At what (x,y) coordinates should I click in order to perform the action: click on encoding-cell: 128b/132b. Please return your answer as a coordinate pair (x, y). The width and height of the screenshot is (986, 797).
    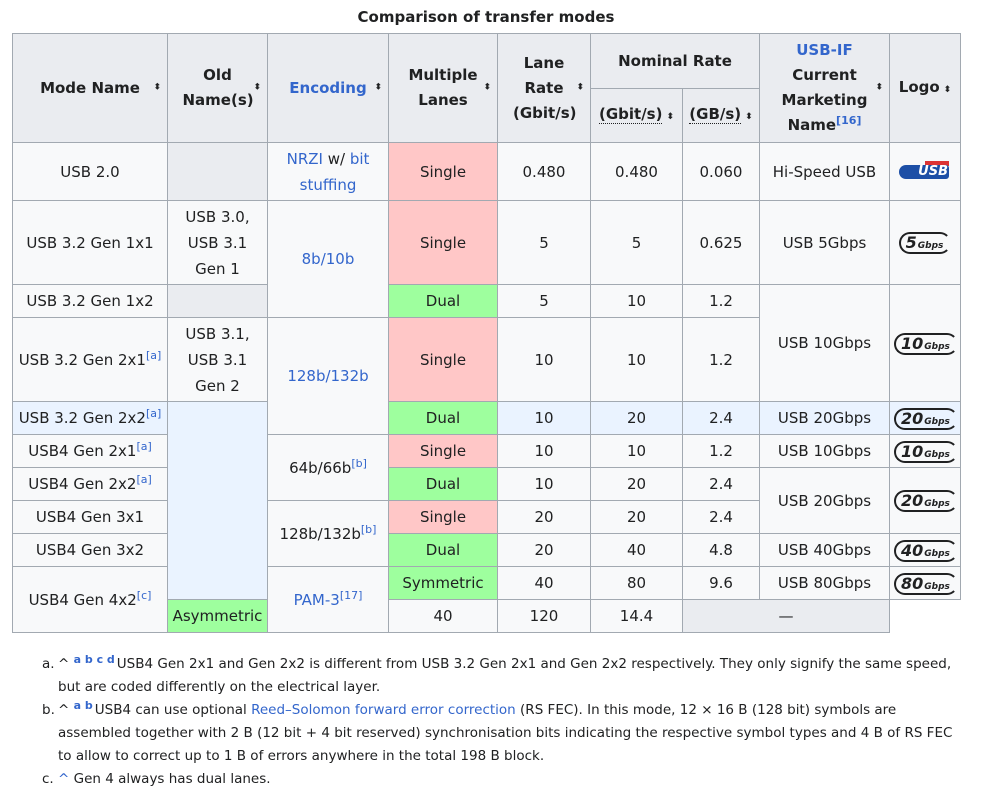
    Looking at the image, I should click on (328, 376).